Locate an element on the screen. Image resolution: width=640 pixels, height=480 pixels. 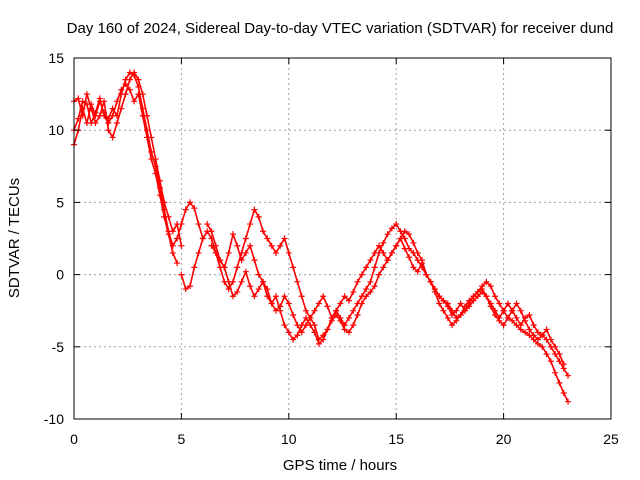
x-tick-label: 10 is located at coordinates (289, 439).